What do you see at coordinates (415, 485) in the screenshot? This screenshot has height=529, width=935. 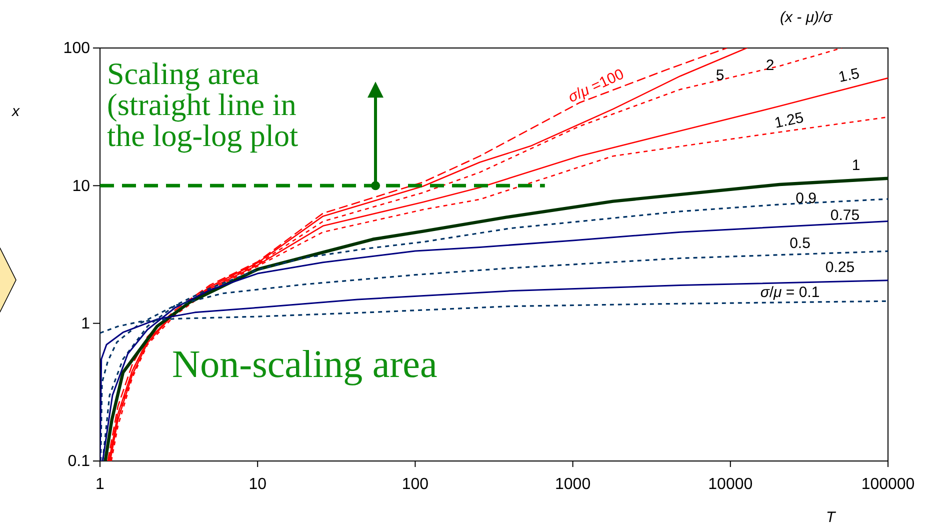 I see `x-tick-label: 100` at bounding box center [415, 485].